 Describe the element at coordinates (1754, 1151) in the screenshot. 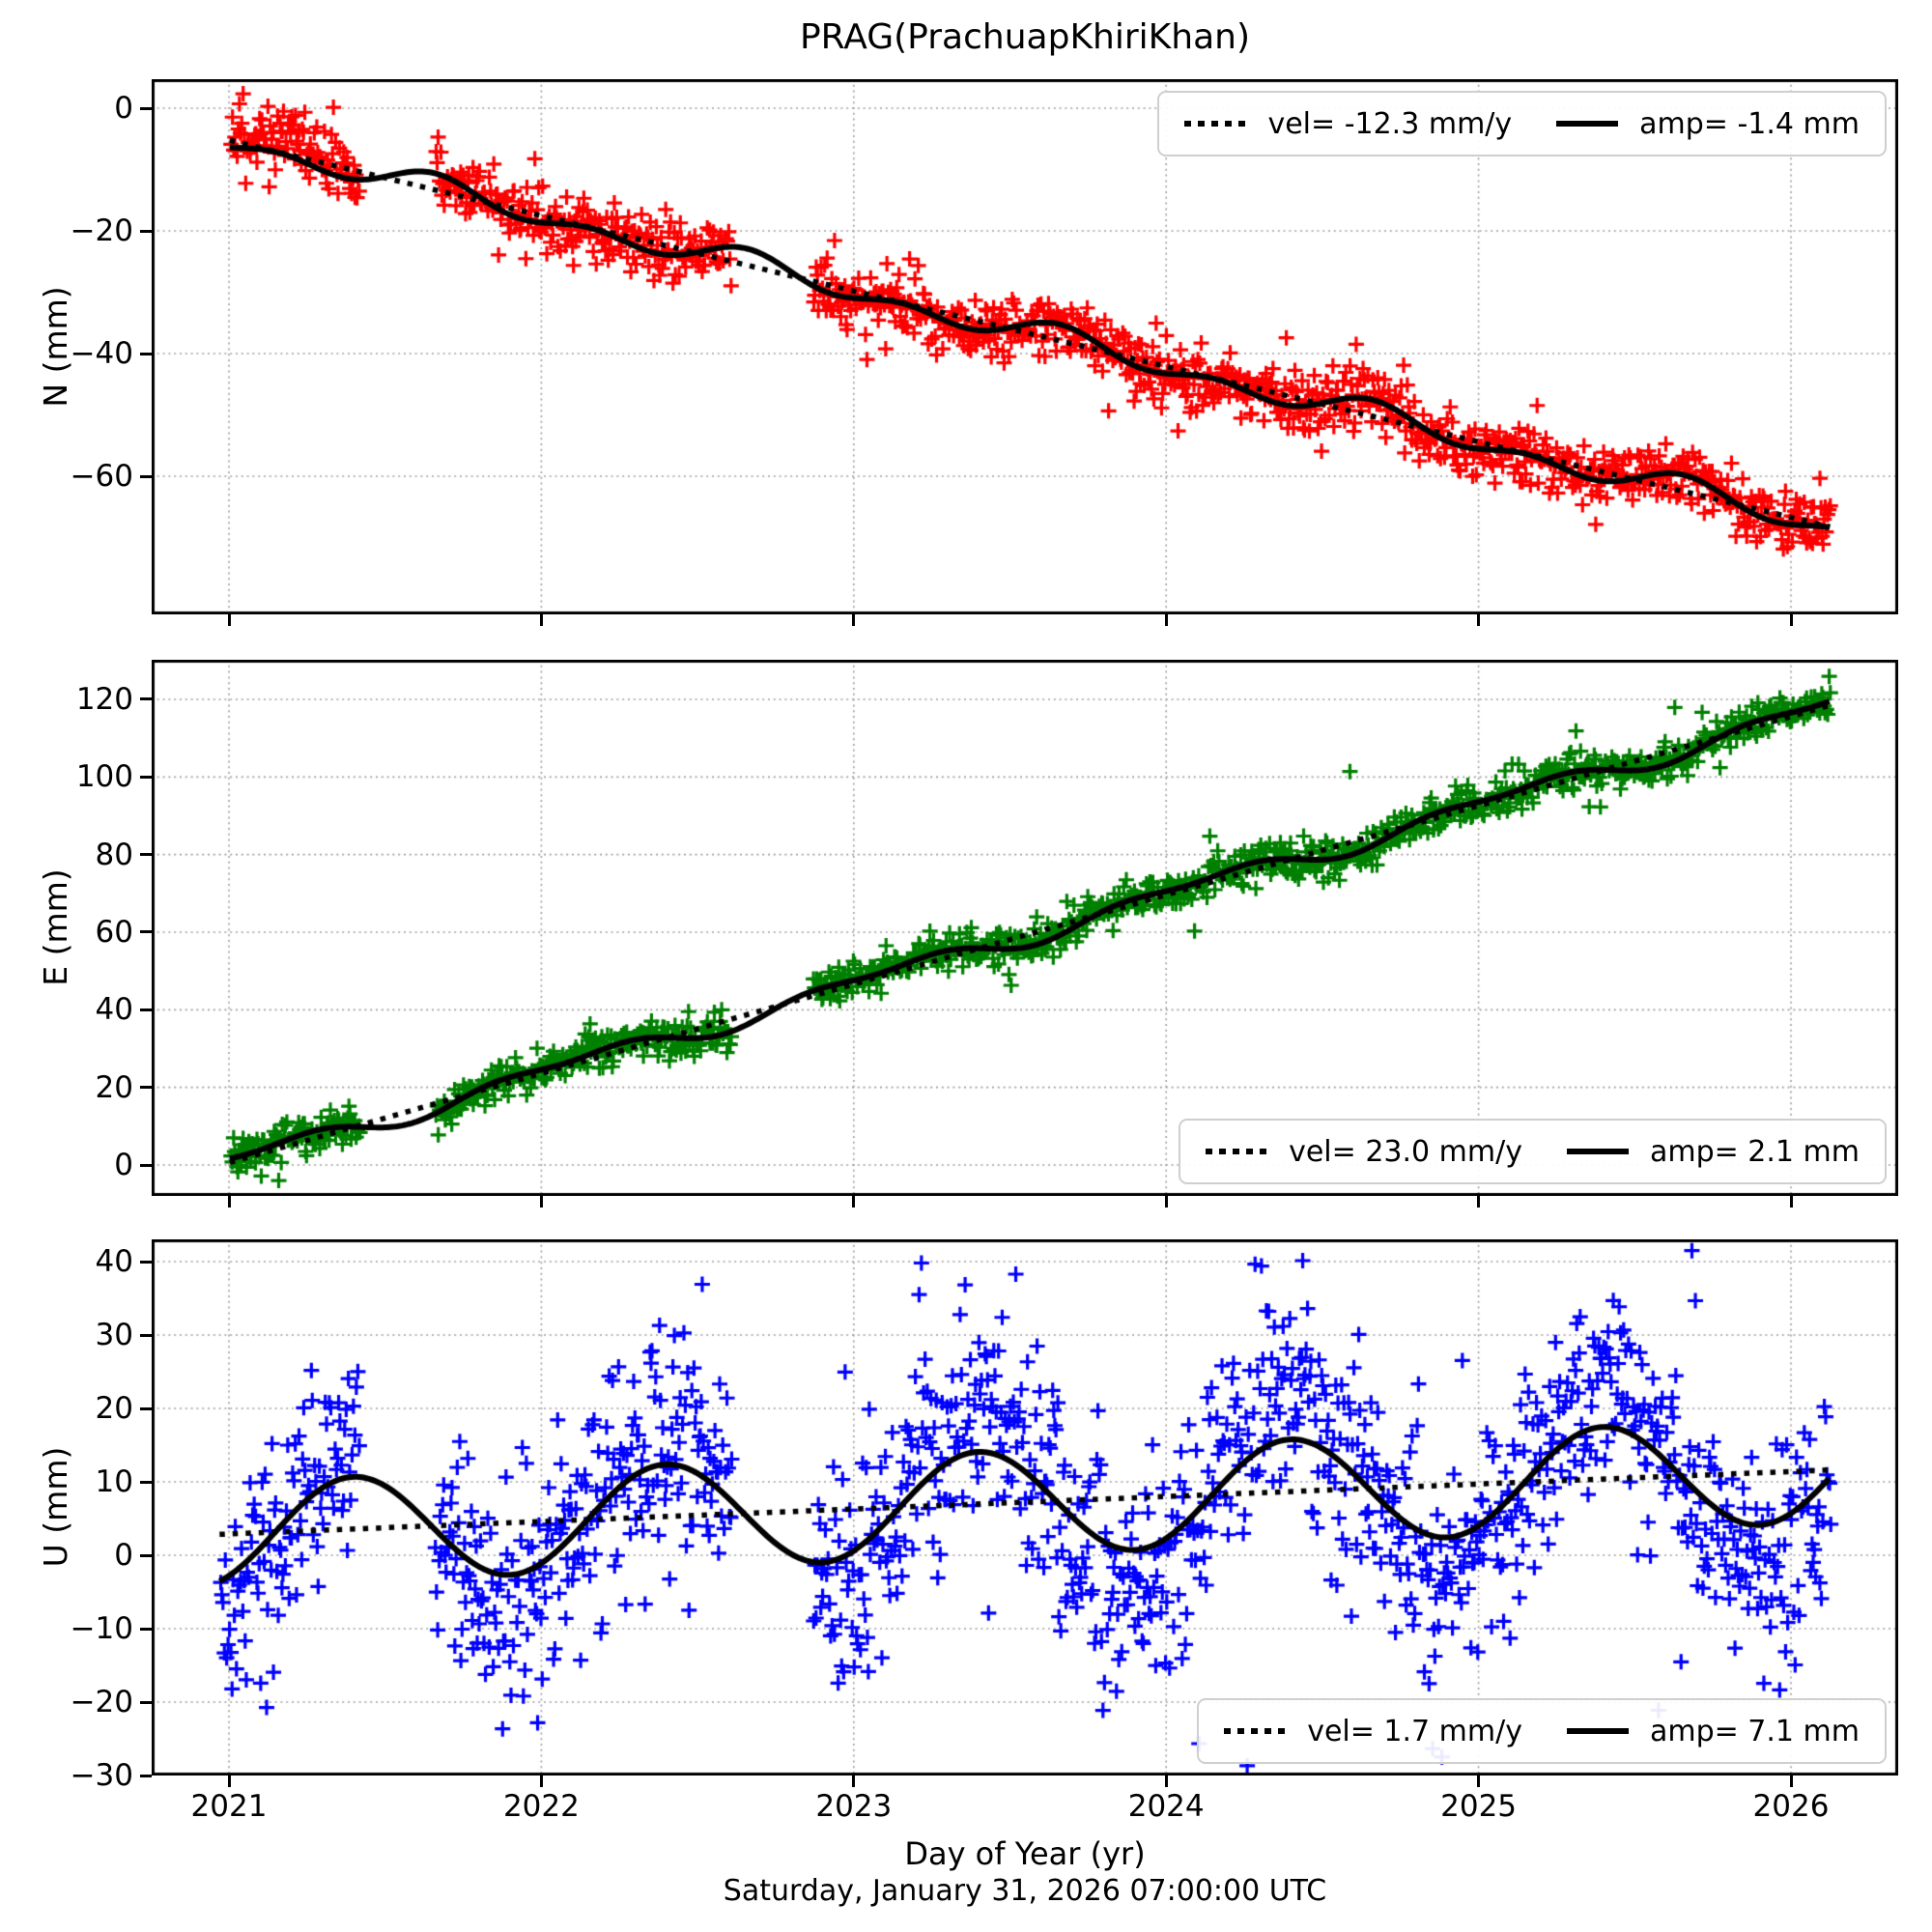

I see `legend-amp-label-e: amp= 2.1 mm` at that location.